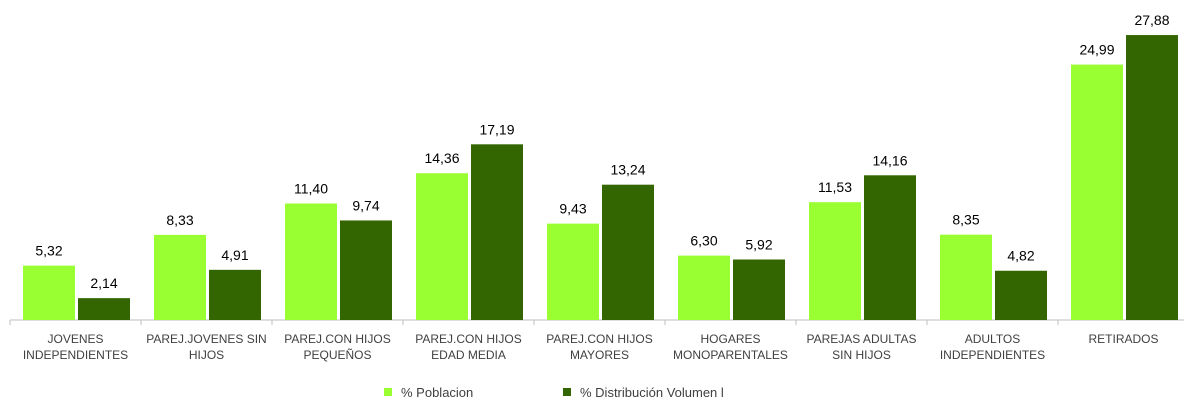 The image size is (1184, 402). What do you see at coordinates (627, 170) in the screenshot?
I see `data-label: 13,24` at bounding box center [627, 170].